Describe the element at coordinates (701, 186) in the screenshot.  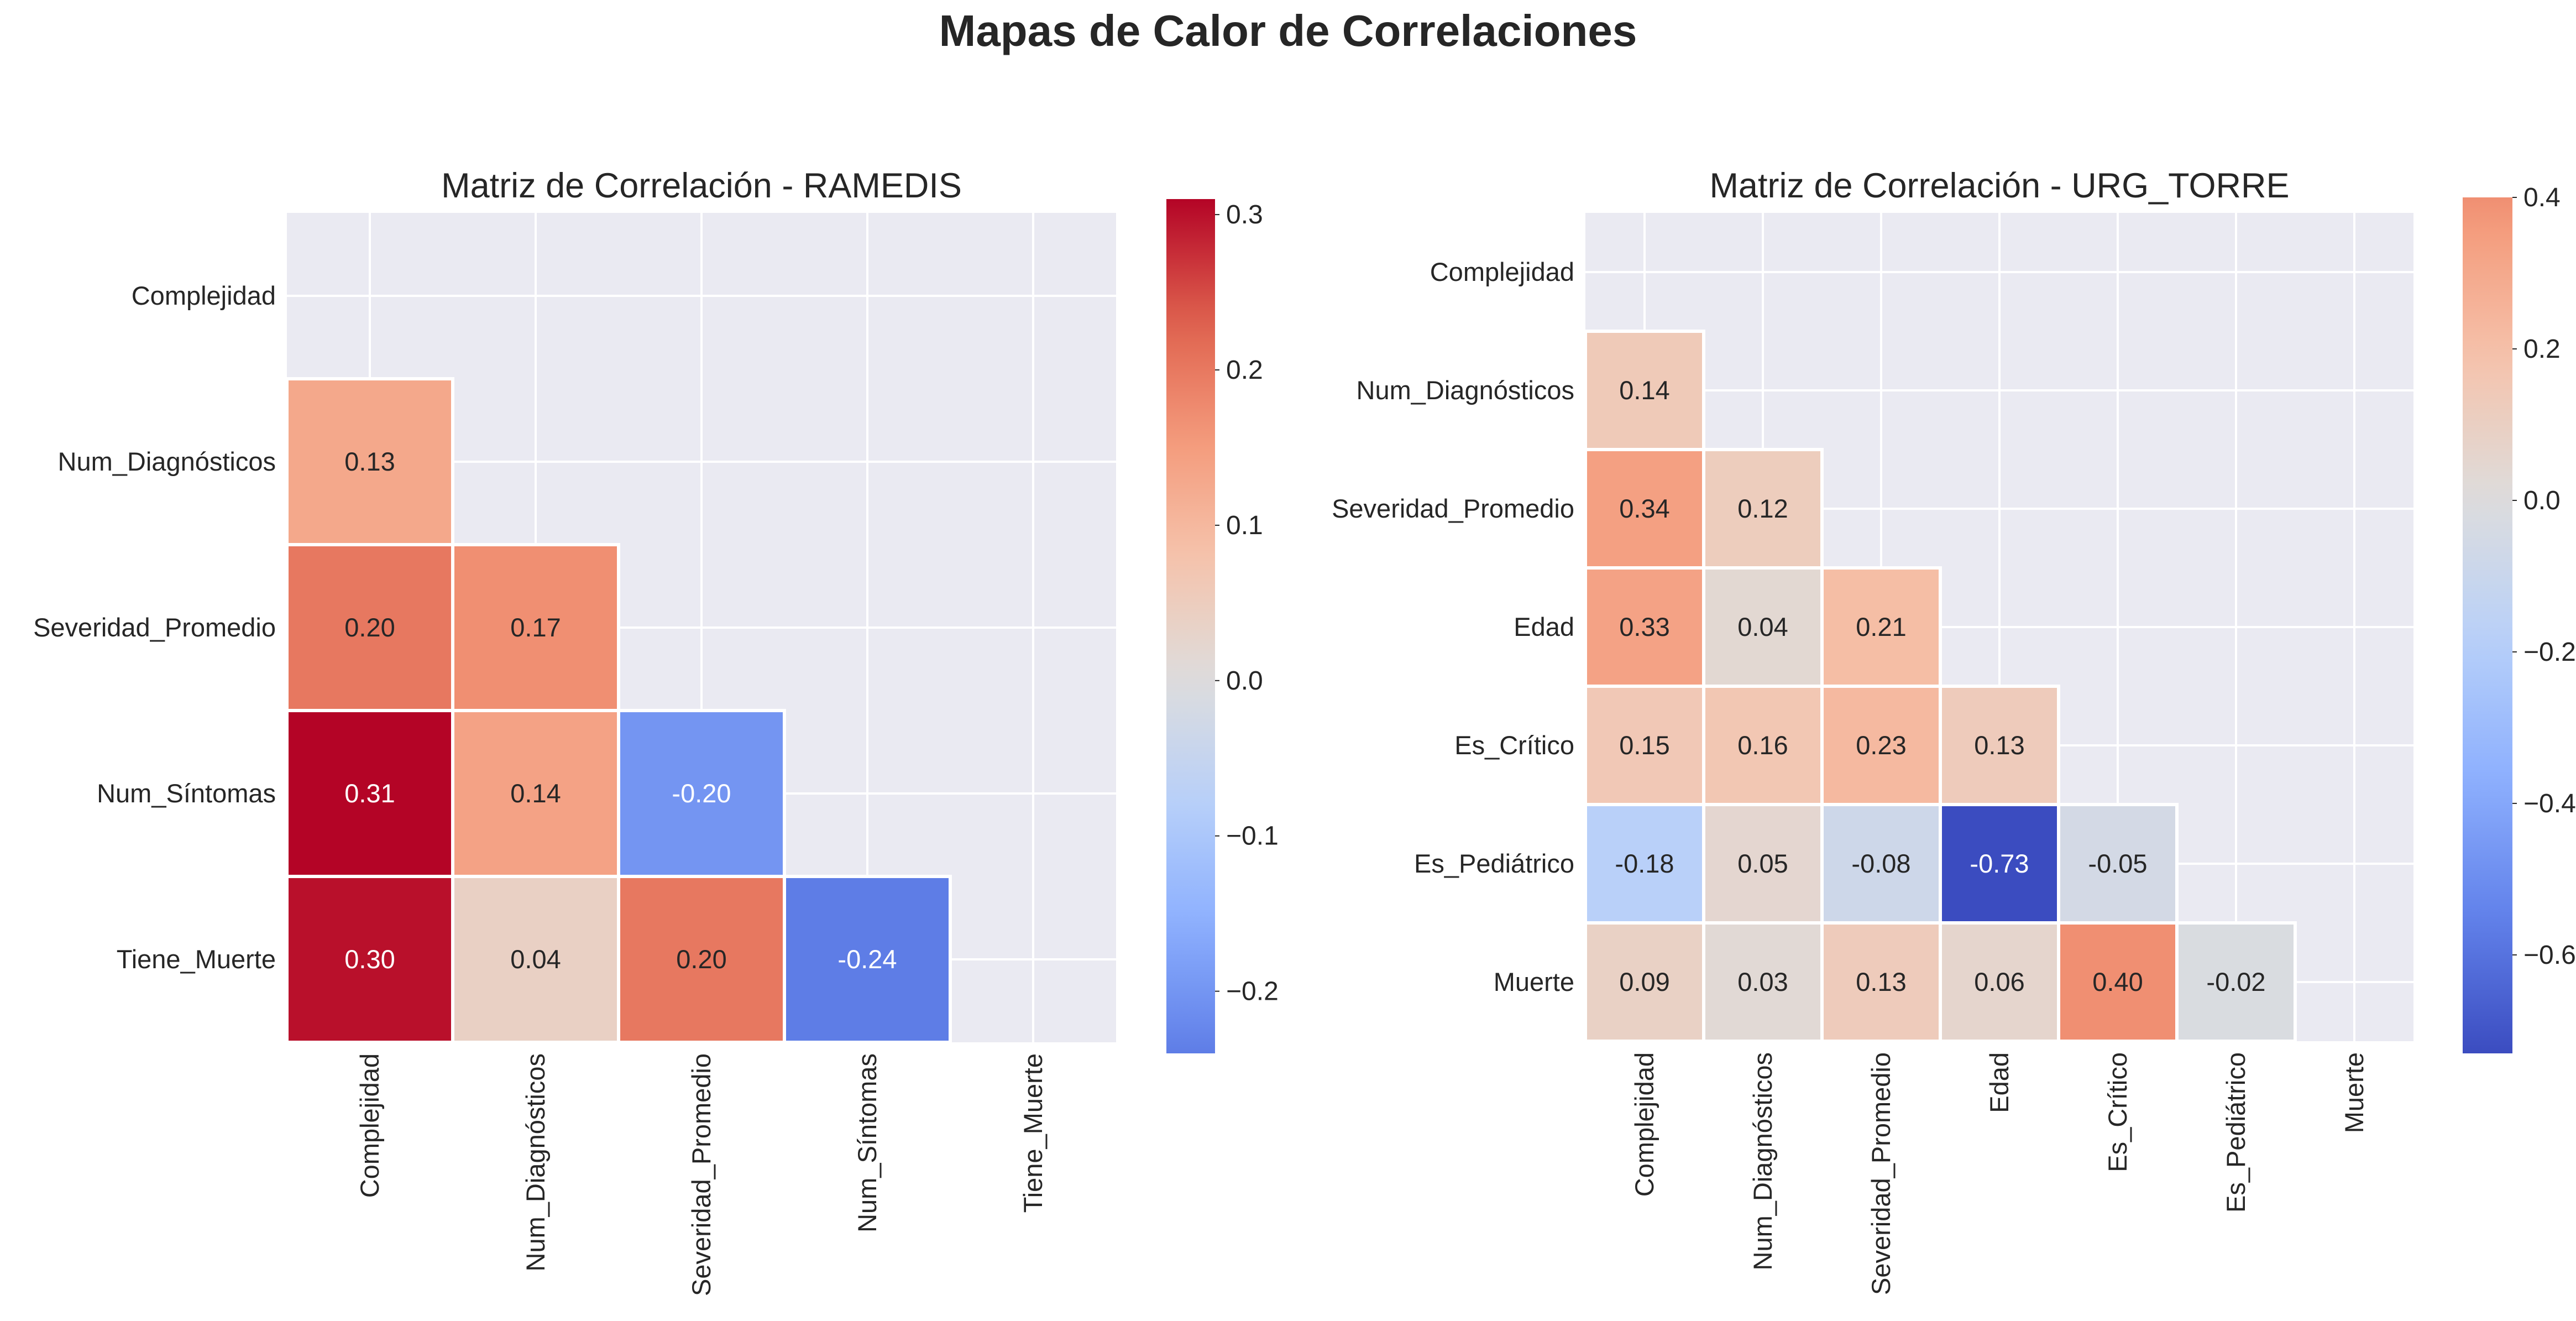
I see `chart-title: Matriz de Correlación - RAMEDIS` at that location.